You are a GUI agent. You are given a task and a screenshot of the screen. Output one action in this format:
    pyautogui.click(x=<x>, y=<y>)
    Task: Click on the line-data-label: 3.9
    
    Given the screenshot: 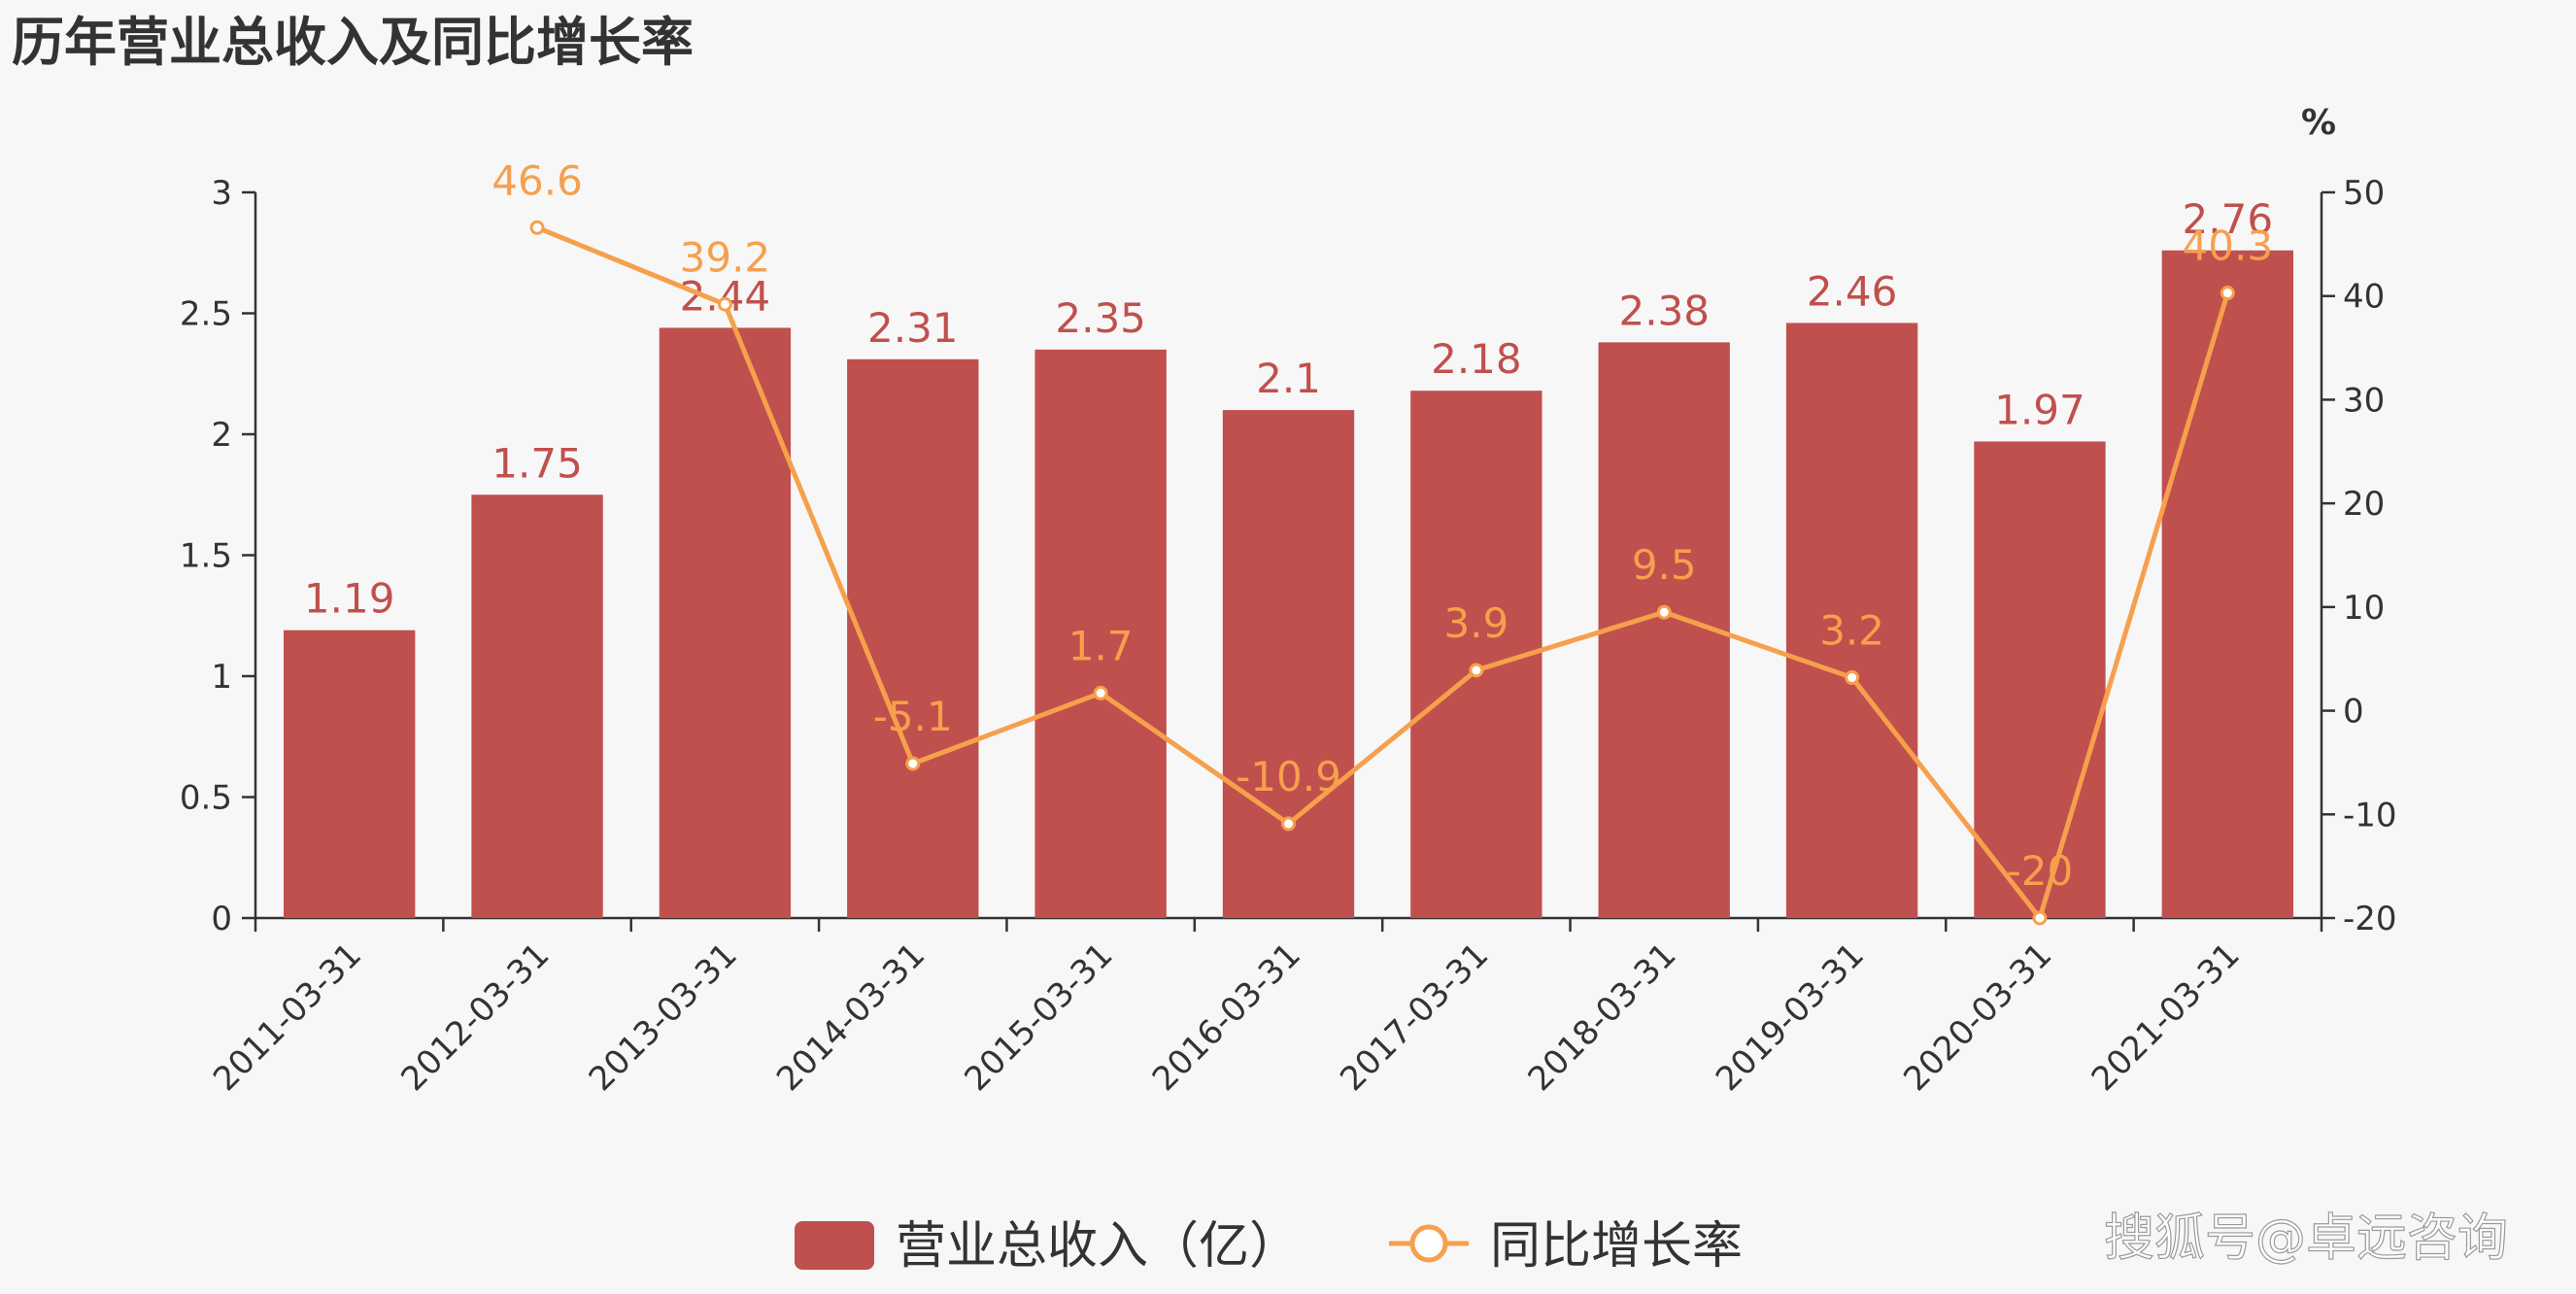 What is the action you would take?
    pyautogui.click(x=1475, y=623)
    